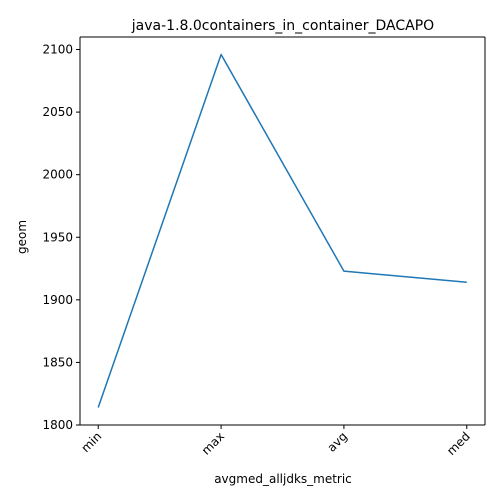 The width and height of the screenshot is (500, 500). I want to click on x-tick-label: med, so click(458, 443).